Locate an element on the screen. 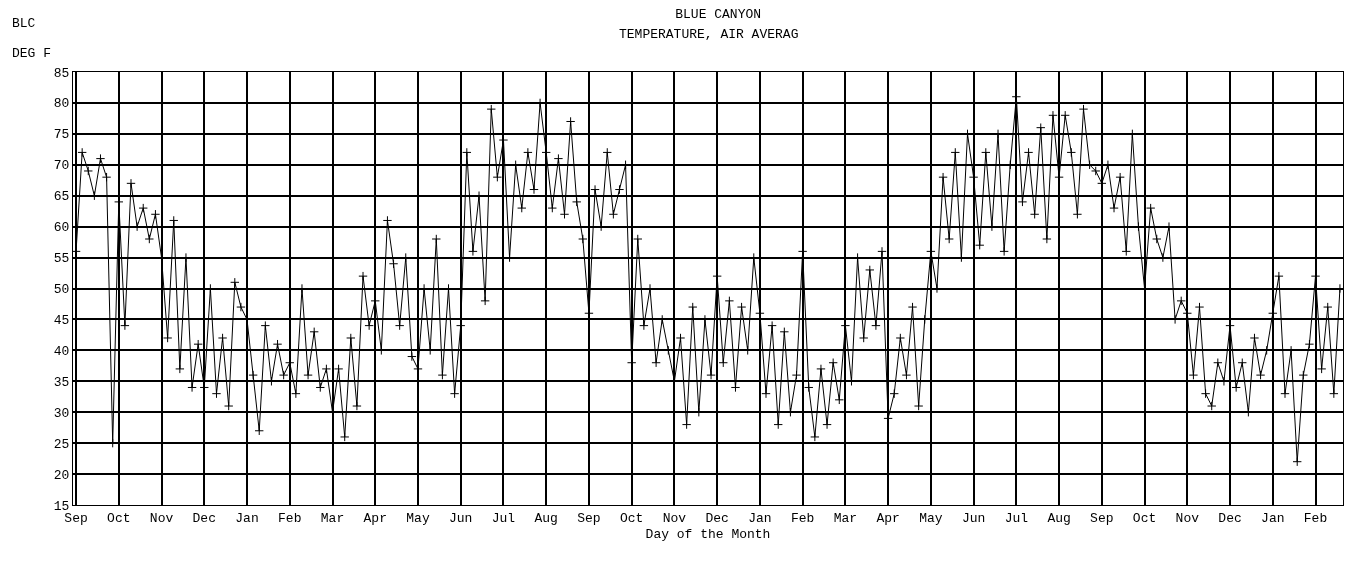 Image resolution: width=1355 pixels, height=575 pixels. y-tick-label: 35 is located at coordinates (61, 382).